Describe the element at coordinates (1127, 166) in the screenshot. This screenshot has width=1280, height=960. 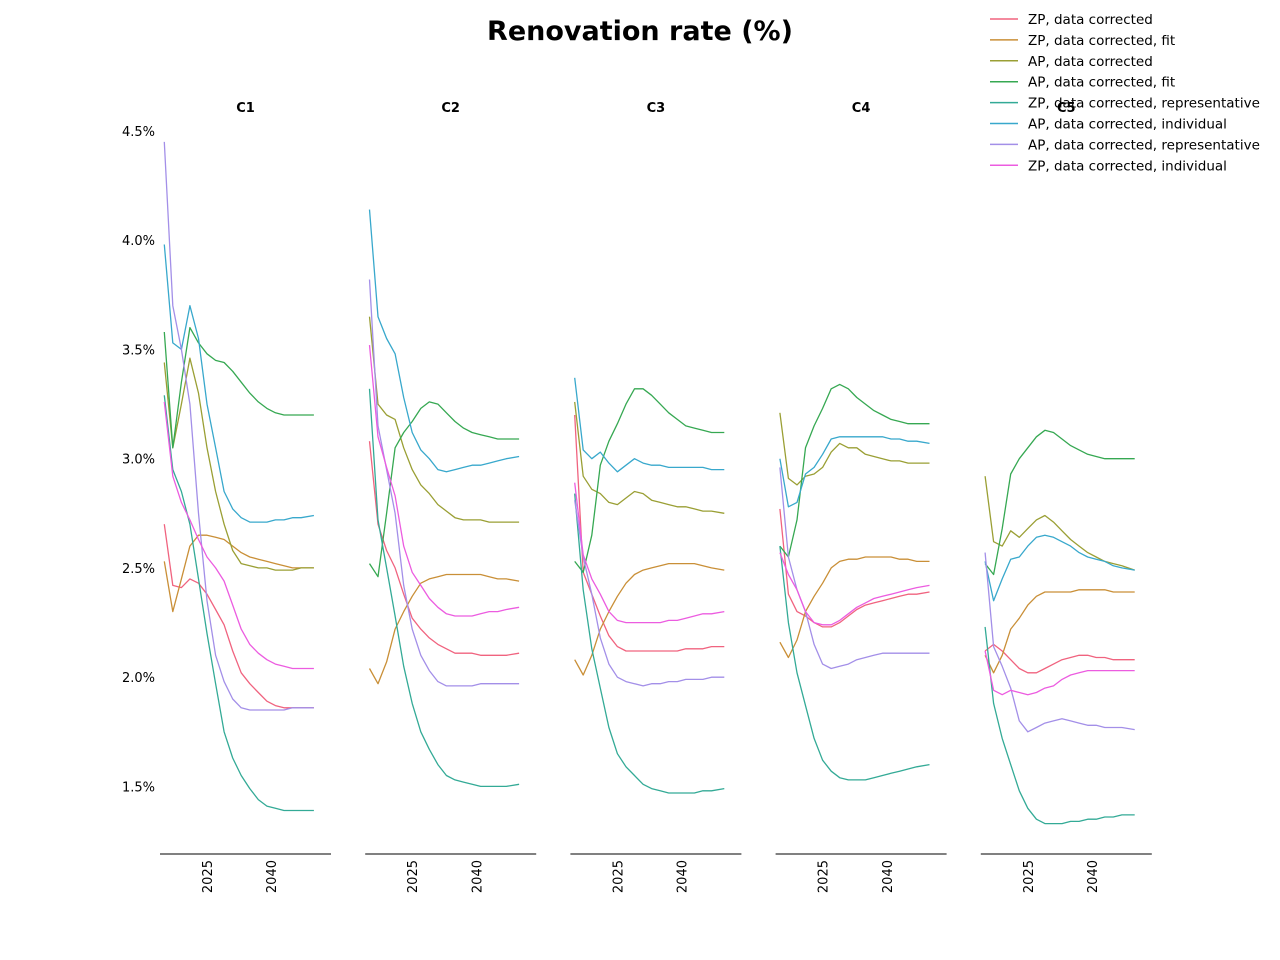
I see `legend-label: ZP, data corrected, individual` at that location.